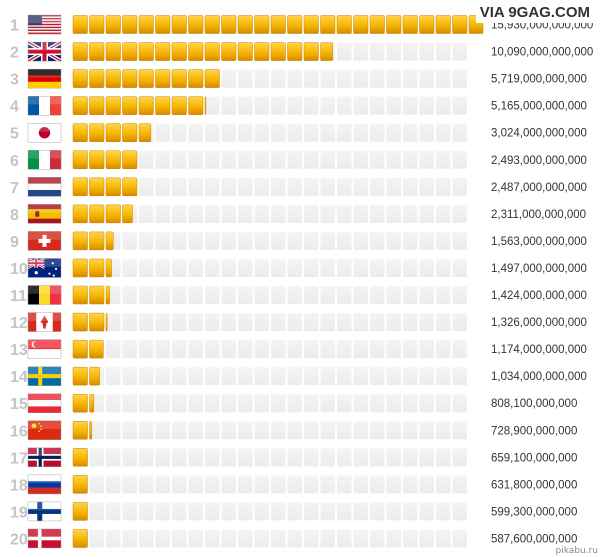  Describe the element at coordinates (18, 296) in the screenshot. I see `rank-label: 11` at that location.